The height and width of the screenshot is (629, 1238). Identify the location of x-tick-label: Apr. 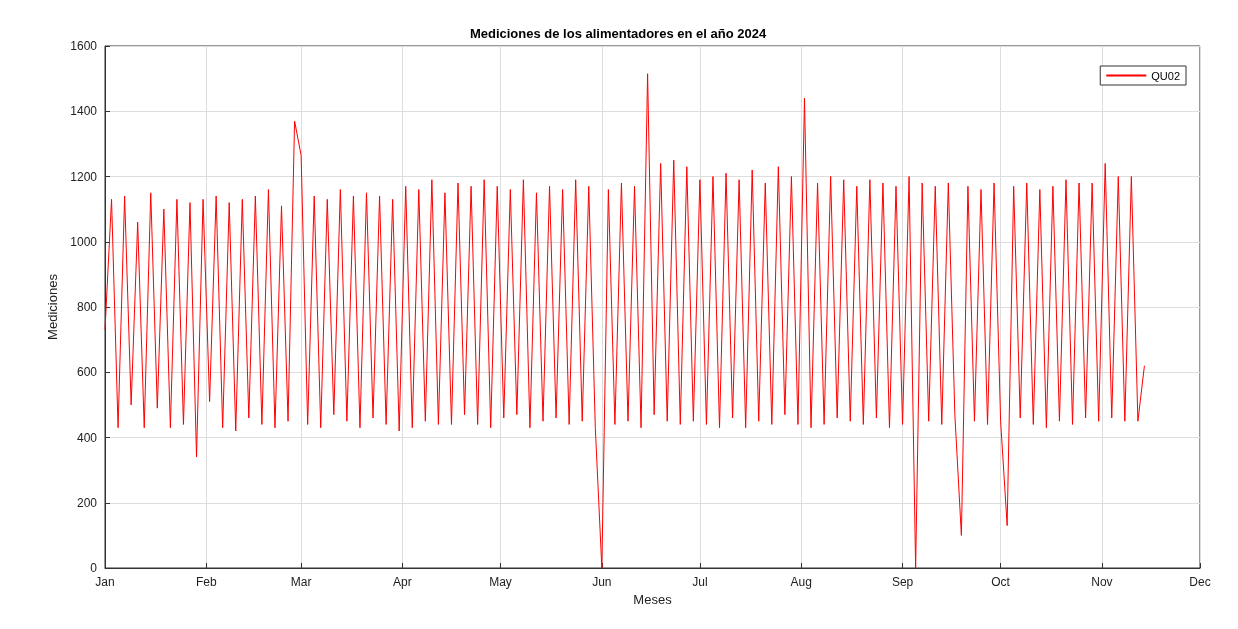
(402, 582).